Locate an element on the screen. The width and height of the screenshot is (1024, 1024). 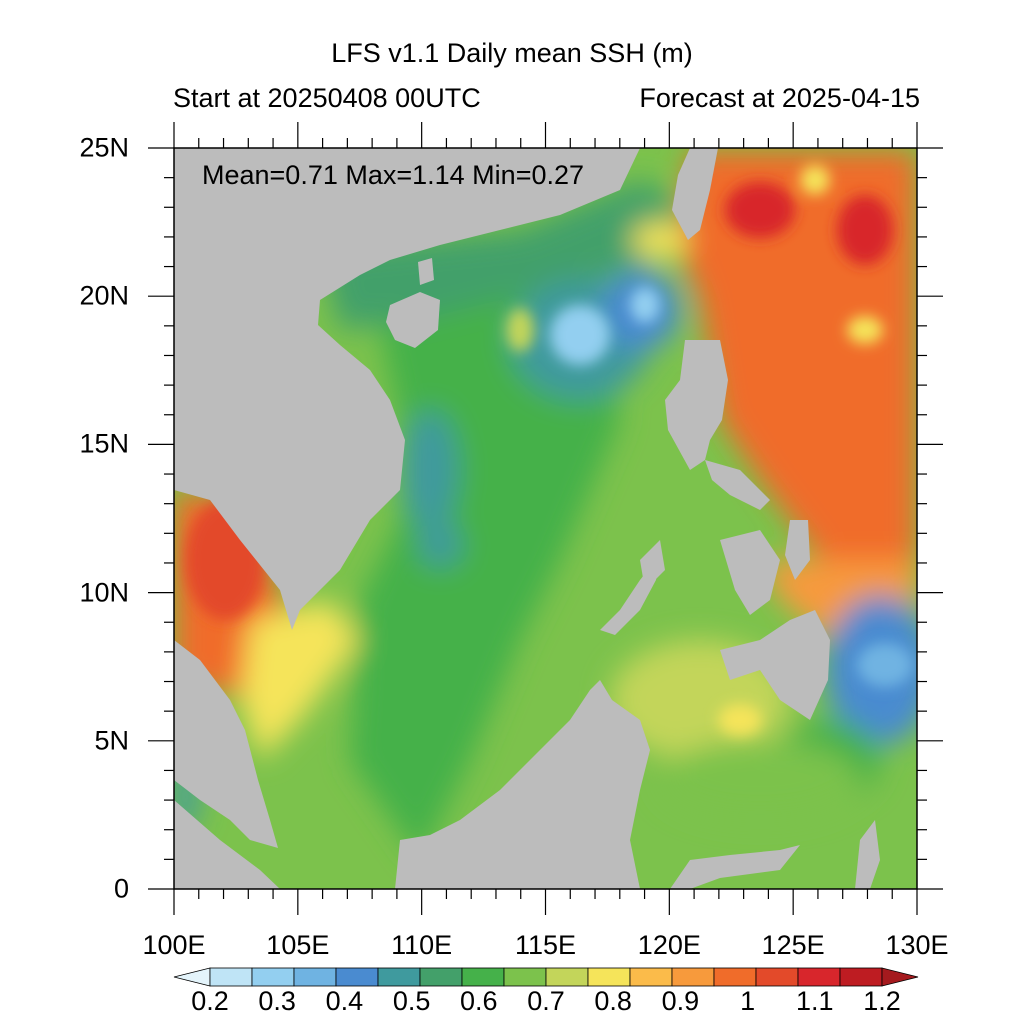
longitude-label: 130E is located at coordinates (917, 945).